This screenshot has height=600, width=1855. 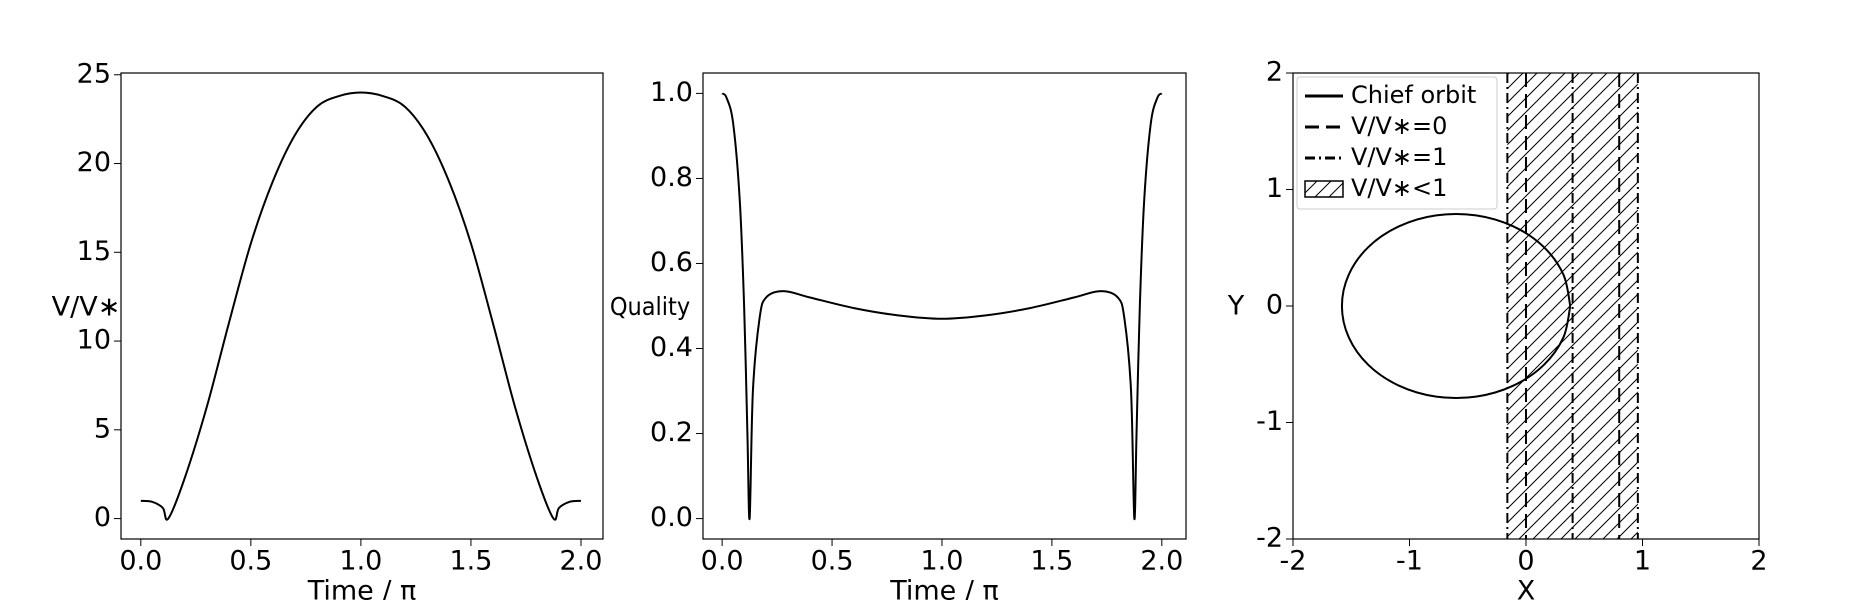 I want to click on x-tick-label: 2, so click(x=1758, y=561).